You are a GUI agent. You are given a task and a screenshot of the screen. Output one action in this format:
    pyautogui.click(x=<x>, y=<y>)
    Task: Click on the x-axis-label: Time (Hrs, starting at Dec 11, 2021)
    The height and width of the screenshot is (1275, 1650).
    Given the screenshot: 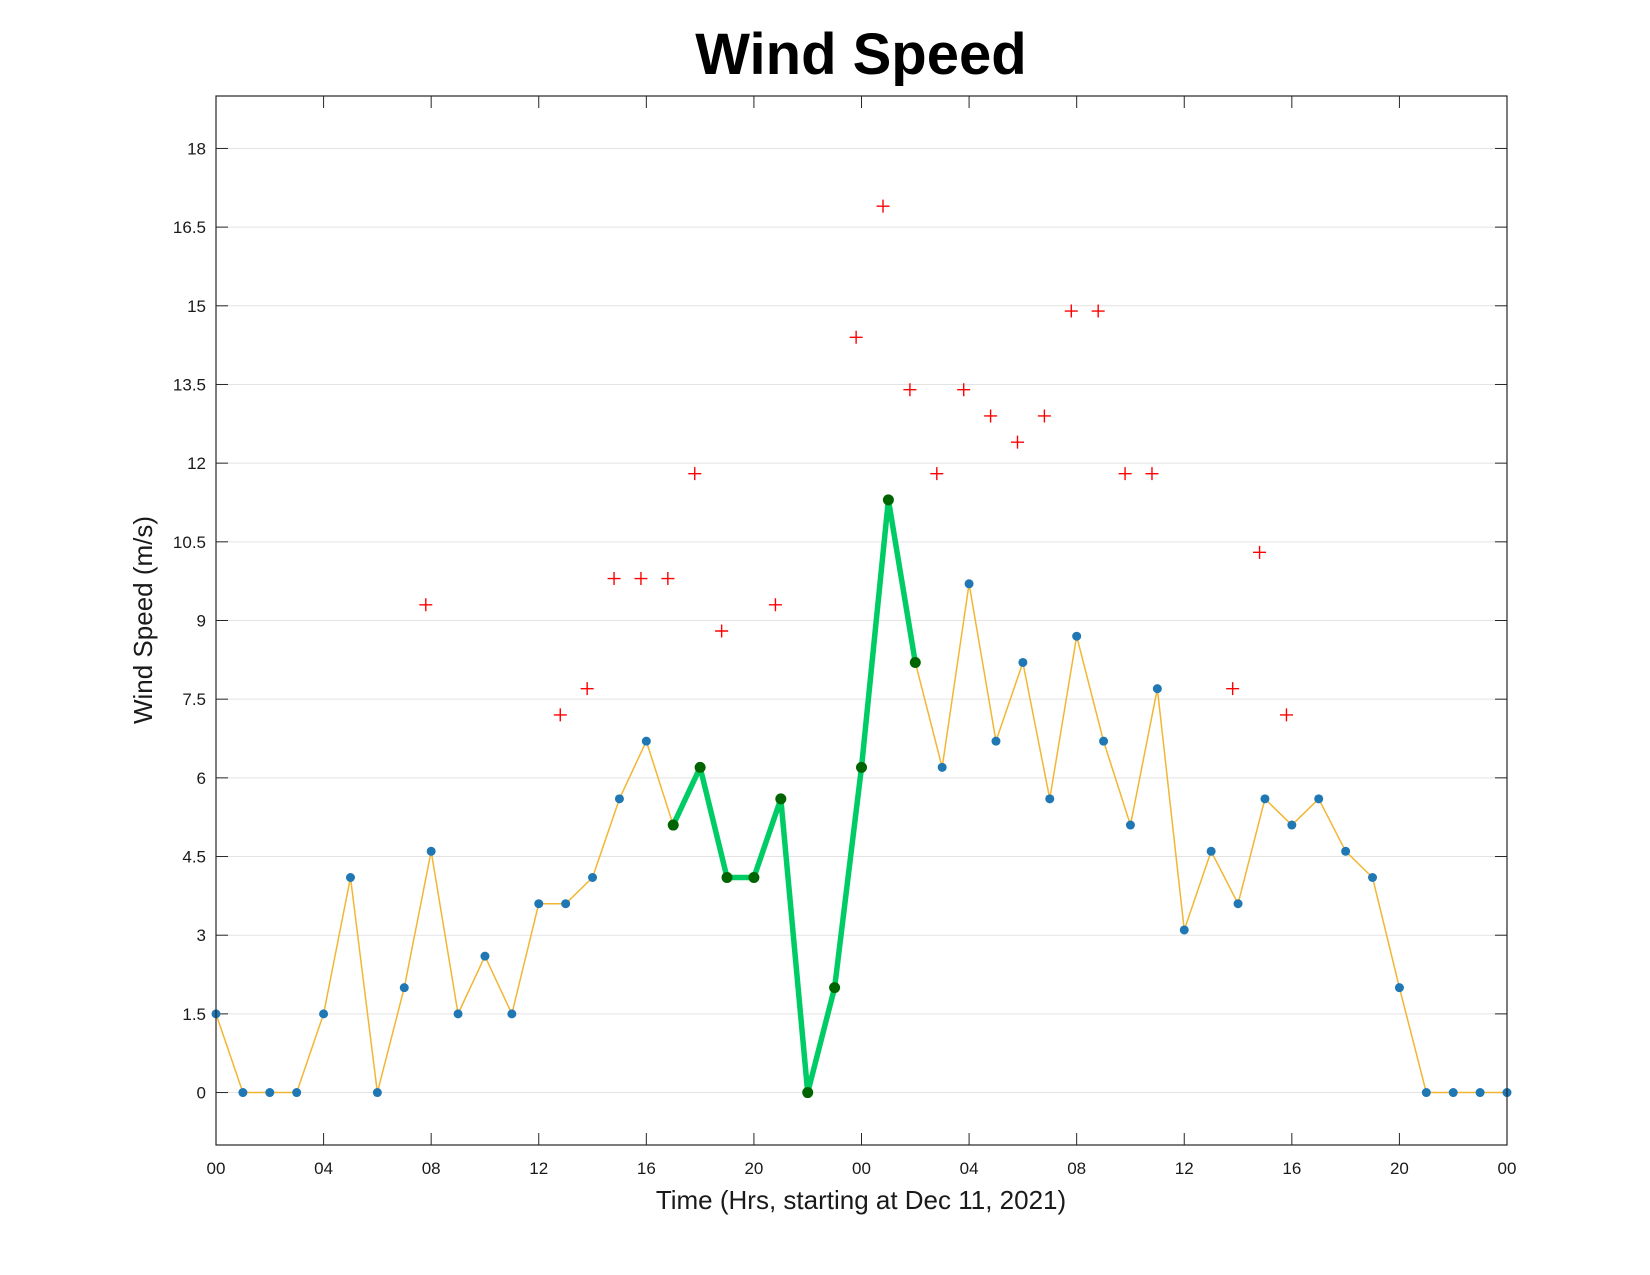 What is the action you would take?
    pyautogui.click(x=861, y=1200)
    